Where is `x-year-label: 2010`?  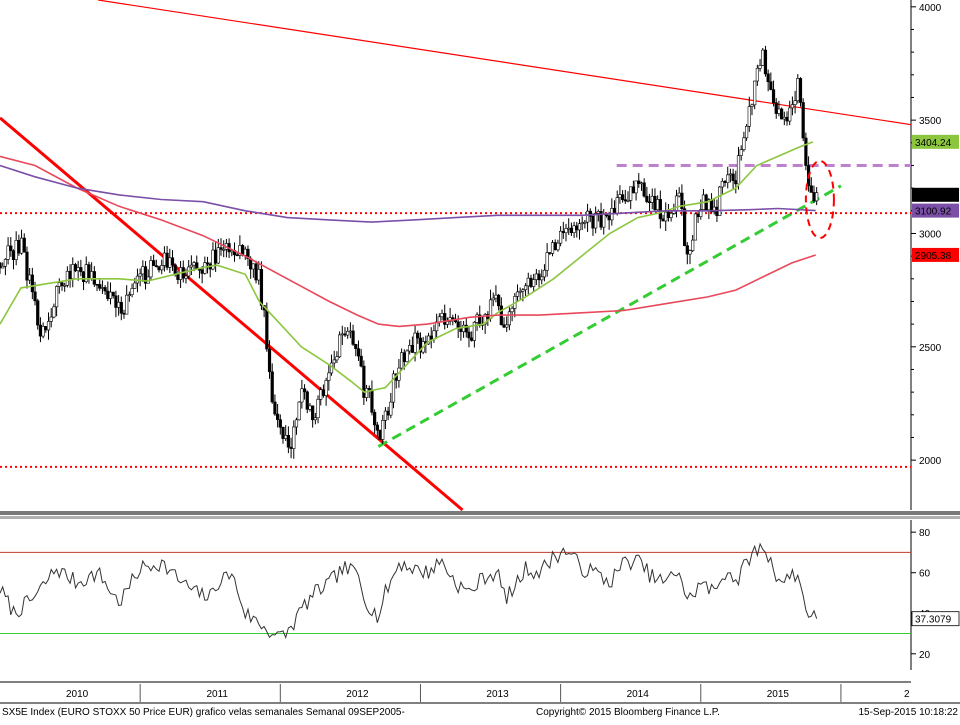
x-year-label: 2010 is located at coordinates (77, 694).